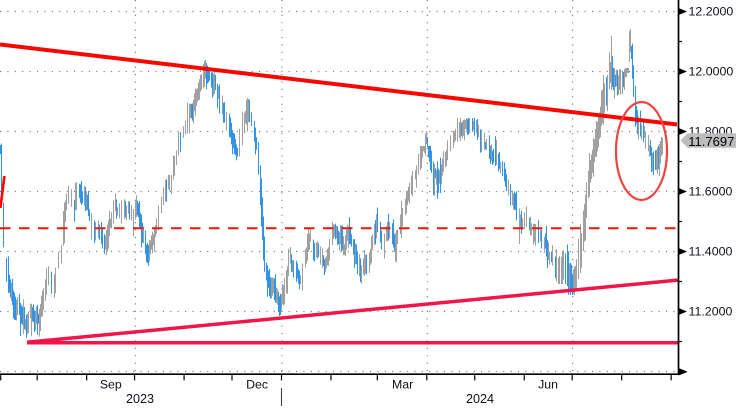 The height and width of the screenshot is (411, 736). I want to click on svg-text: 2024, so click(480, 399).